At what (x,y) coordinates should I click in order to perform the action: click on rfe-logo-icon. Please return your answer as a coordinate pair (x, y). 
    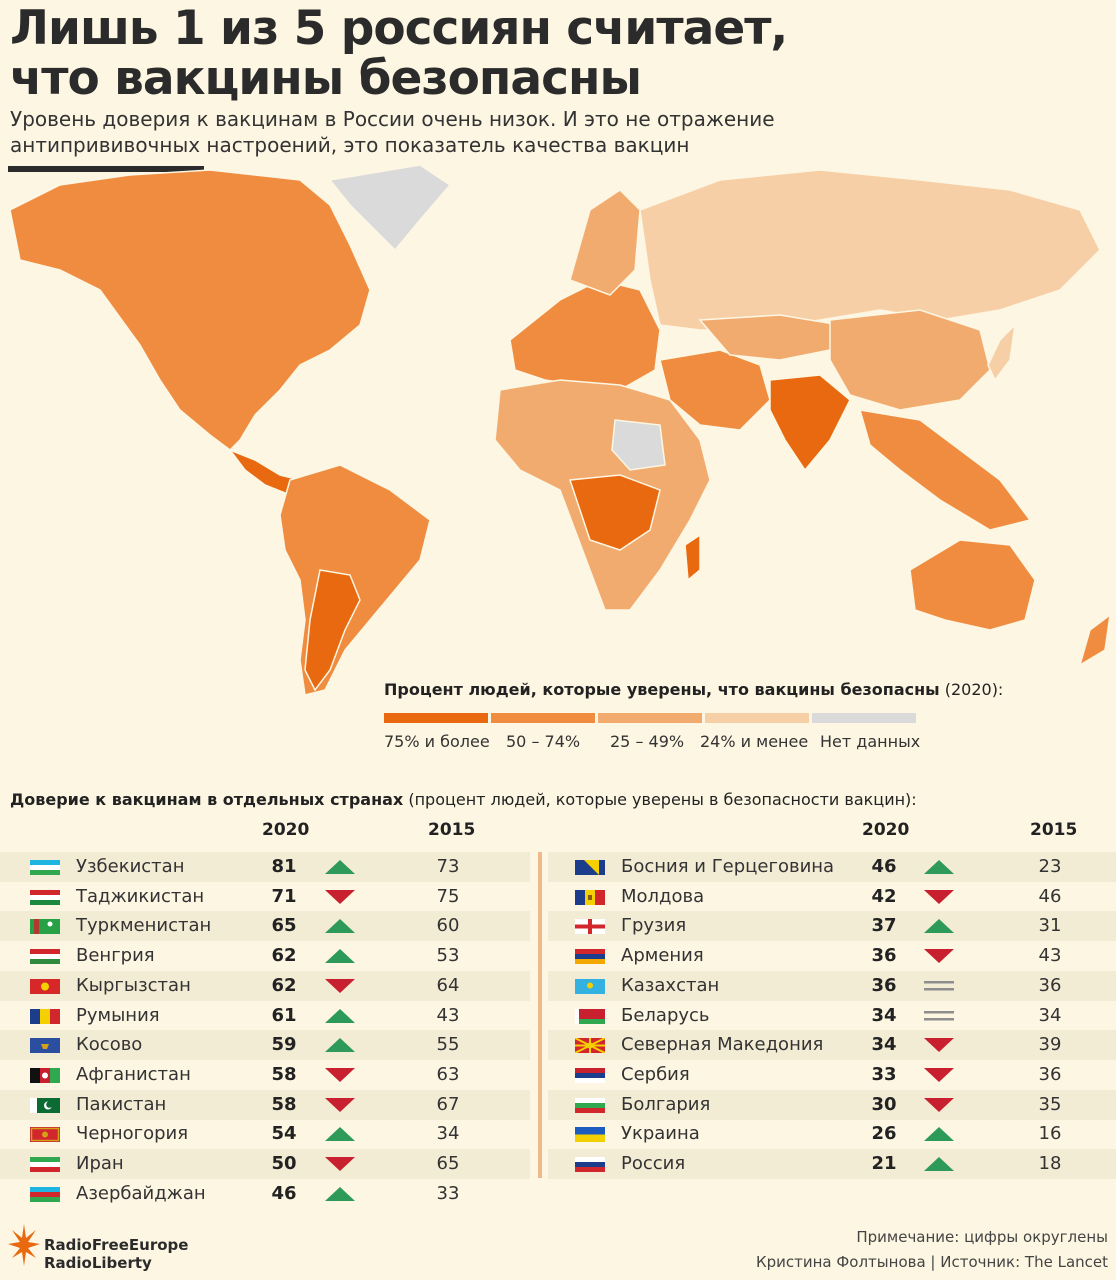
    Looking at the image, I should click on (24, 1245).